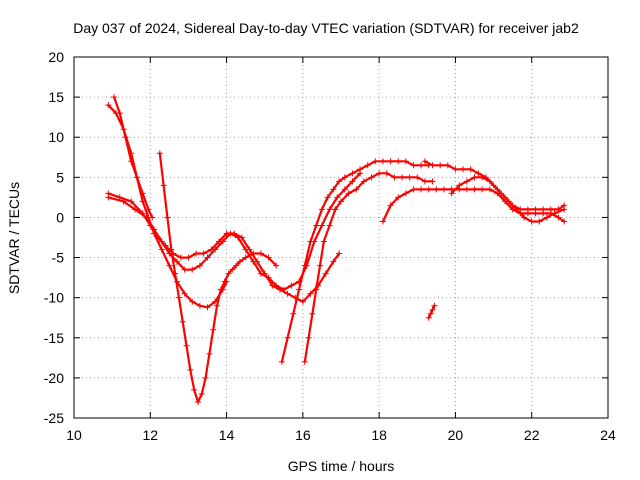 The height and width of the screenshot is (480, 640). What do you see at coordinates (379, 435) in the screenshot?
I see `x-tick-label: 18` at bounding box center [379, 435].